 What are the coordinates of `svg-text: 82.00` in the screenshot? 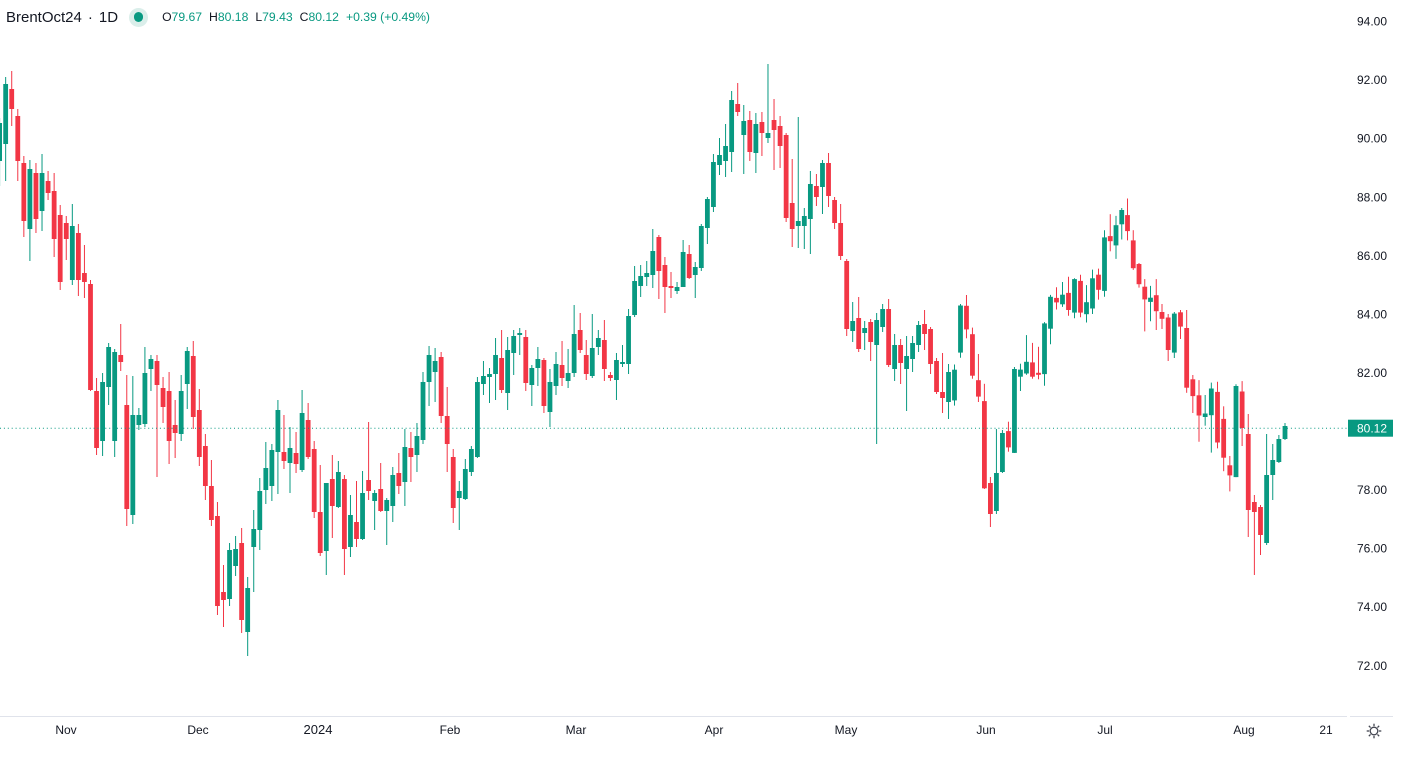 It's located at (1372, 373).